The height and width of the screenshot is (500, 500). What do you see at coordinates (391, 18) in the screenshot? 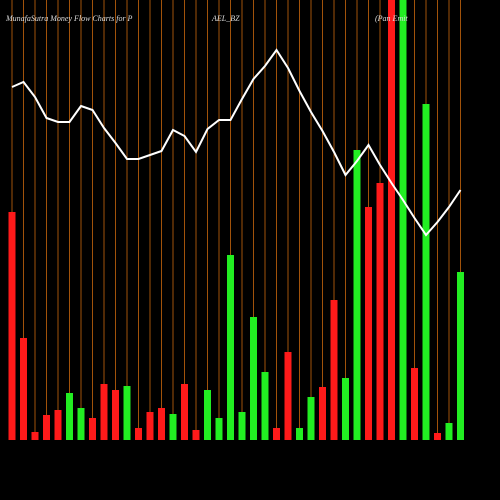
I see `chart-title: (Pan Emit` at bounding box center [391, 18].